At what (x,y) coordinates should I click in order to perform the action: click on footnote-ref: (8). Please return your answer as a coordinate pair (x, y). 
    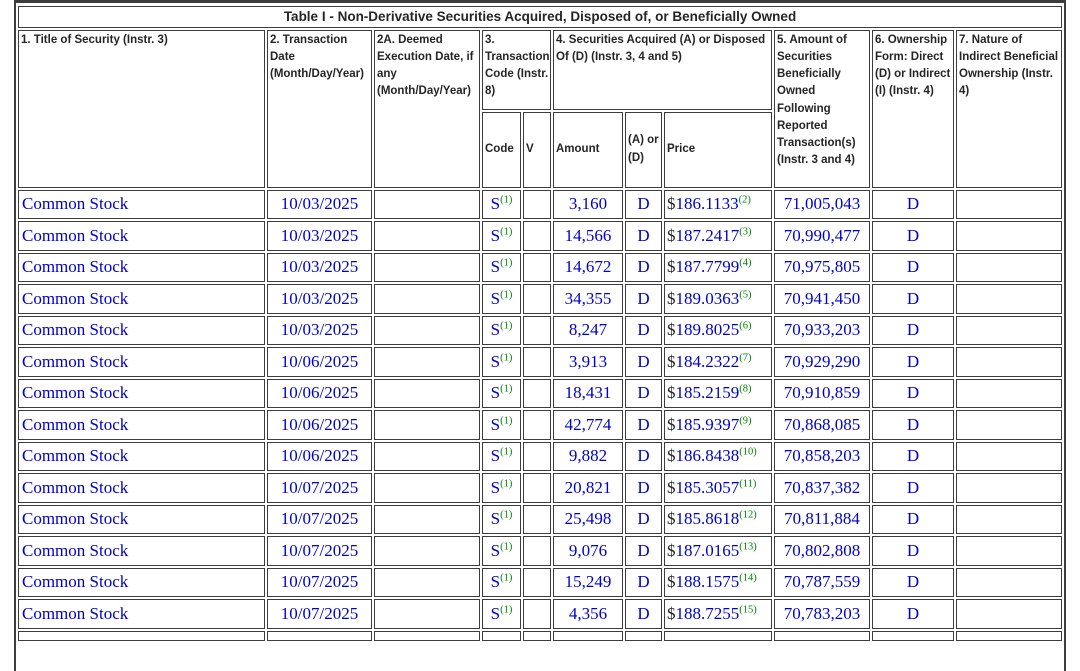
    Looking at the image, I should click on (745, 389).